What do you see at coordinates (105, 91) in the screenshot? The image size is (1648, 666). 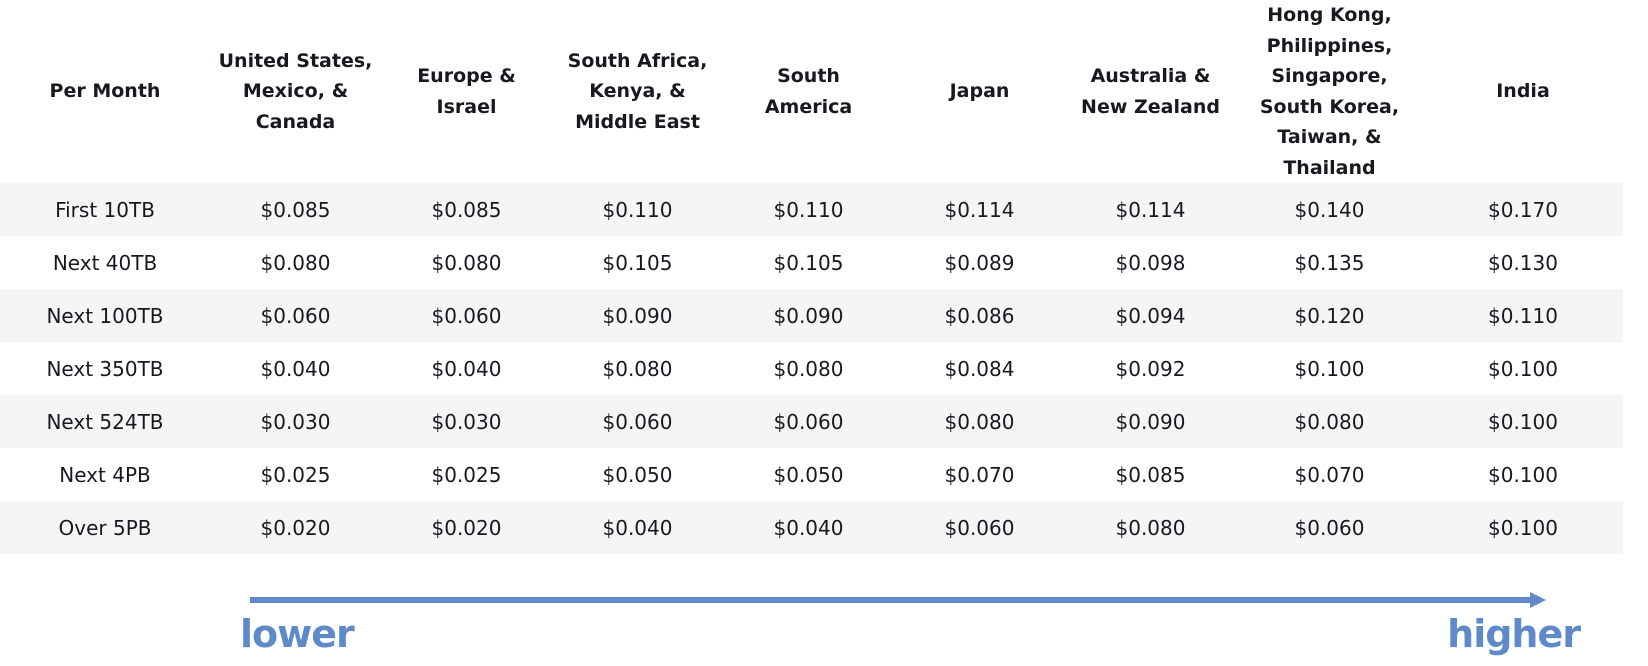 I see `header-cell: Per Month` at bounding box center [105, 91].